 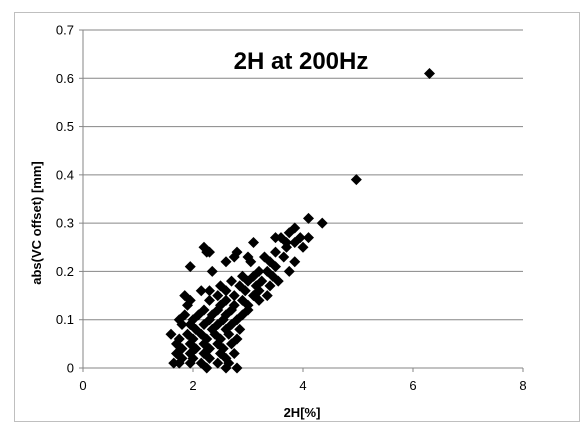 What do you see at coordinates (36, 223) in the screenshot?
I see `y-axis-title: abs(VC offset) [mm]` at bounding box center [36, 223].